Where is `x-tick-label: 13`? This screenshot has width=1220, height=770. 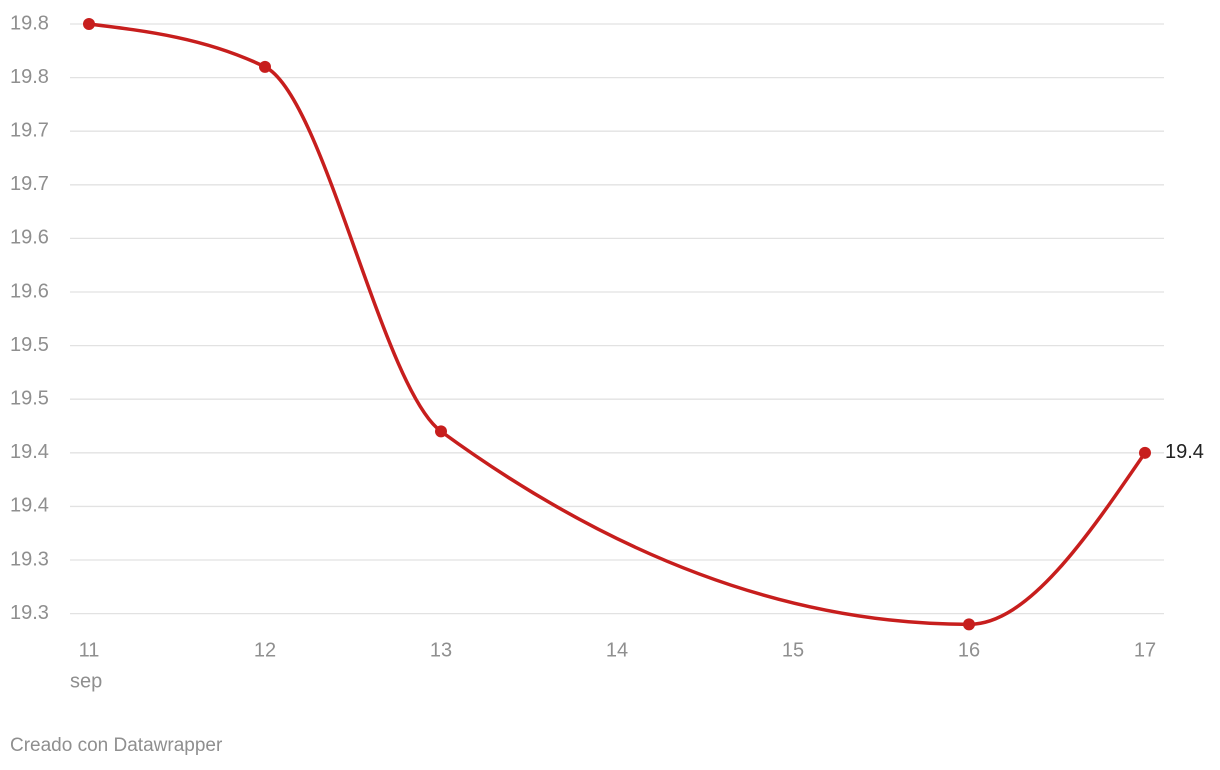 x-tick-label: 13 is located at coordinates (441, 650).